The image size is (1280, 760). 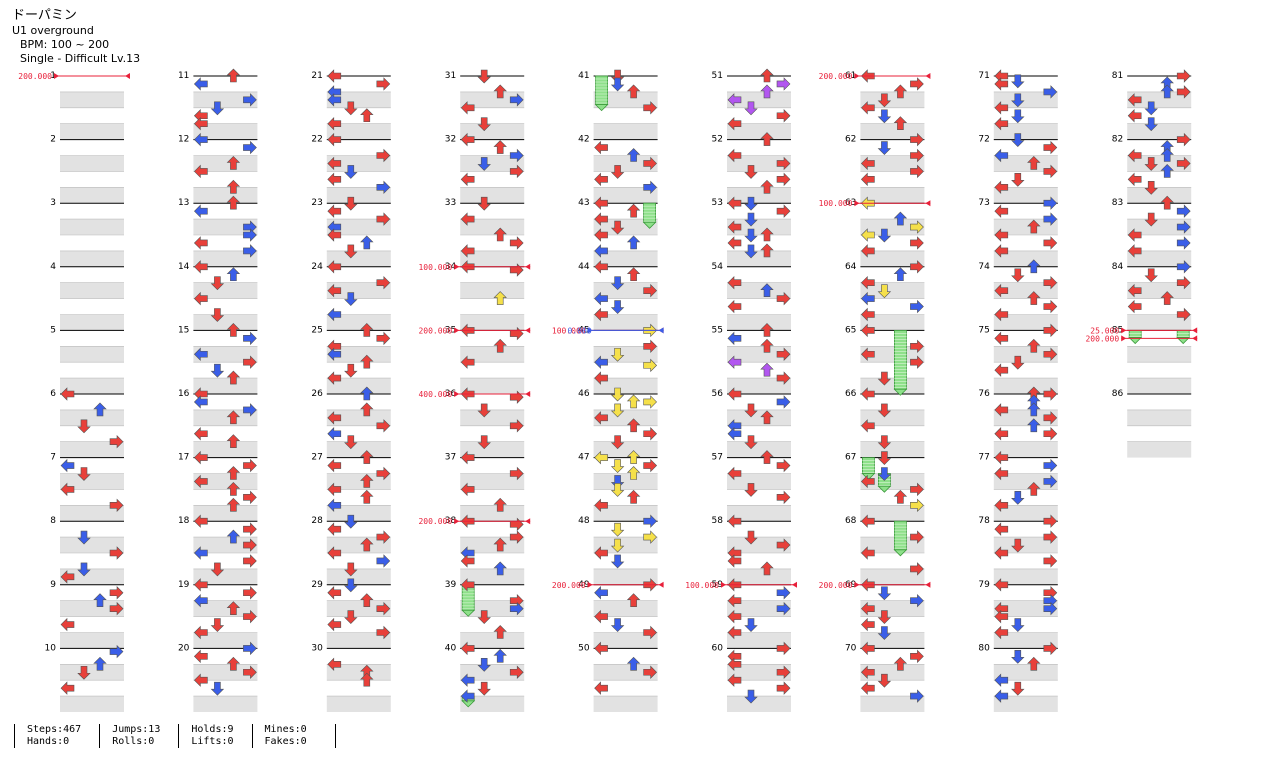 What do you see at coordinates (183, 76) in the screenshot?
I see `measure-number: 11` at bounding box center [183, 76].